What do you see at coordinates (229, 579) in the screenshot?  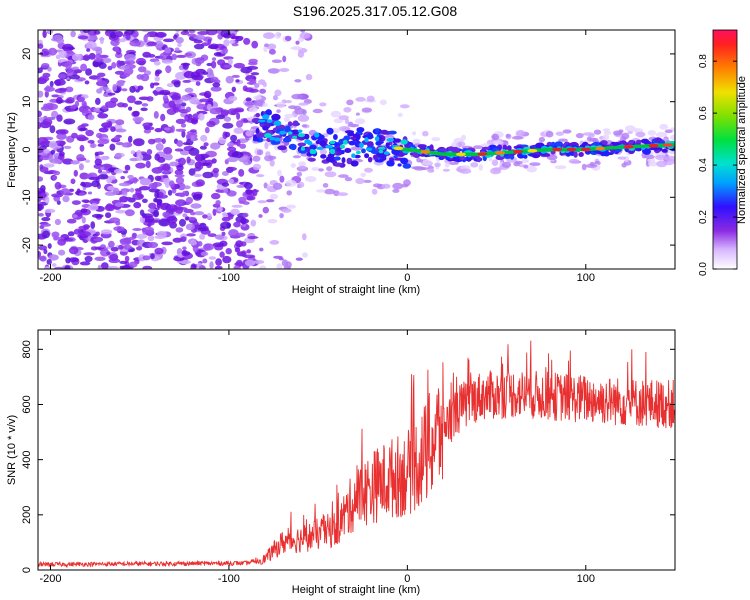 I see `x-tick-label: -100` at bounding box center [229, 579].